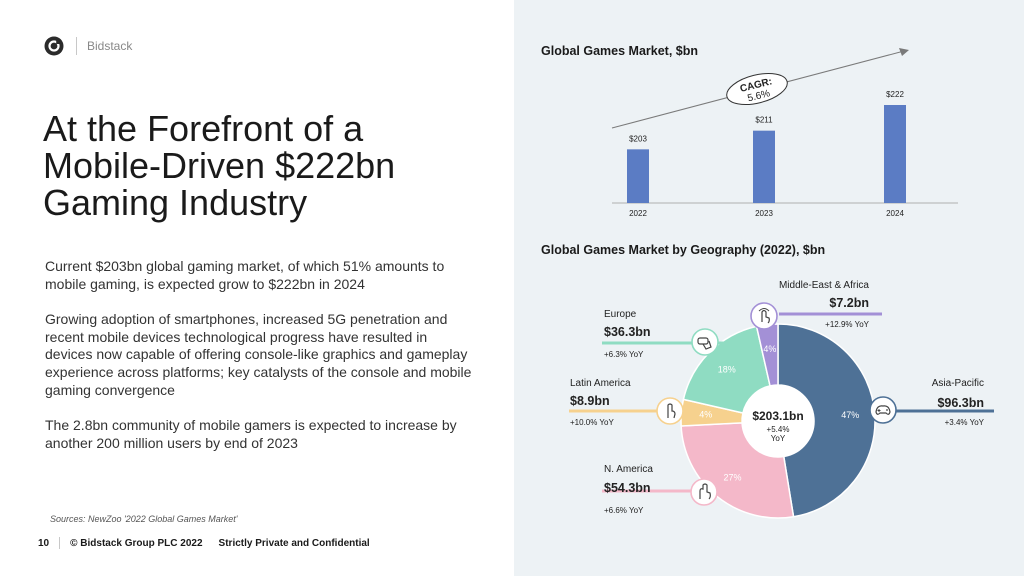  Describe the element at coordinates (777, 416) in the screenshot. I see `donut-center-total: $203.1bn` at that location.